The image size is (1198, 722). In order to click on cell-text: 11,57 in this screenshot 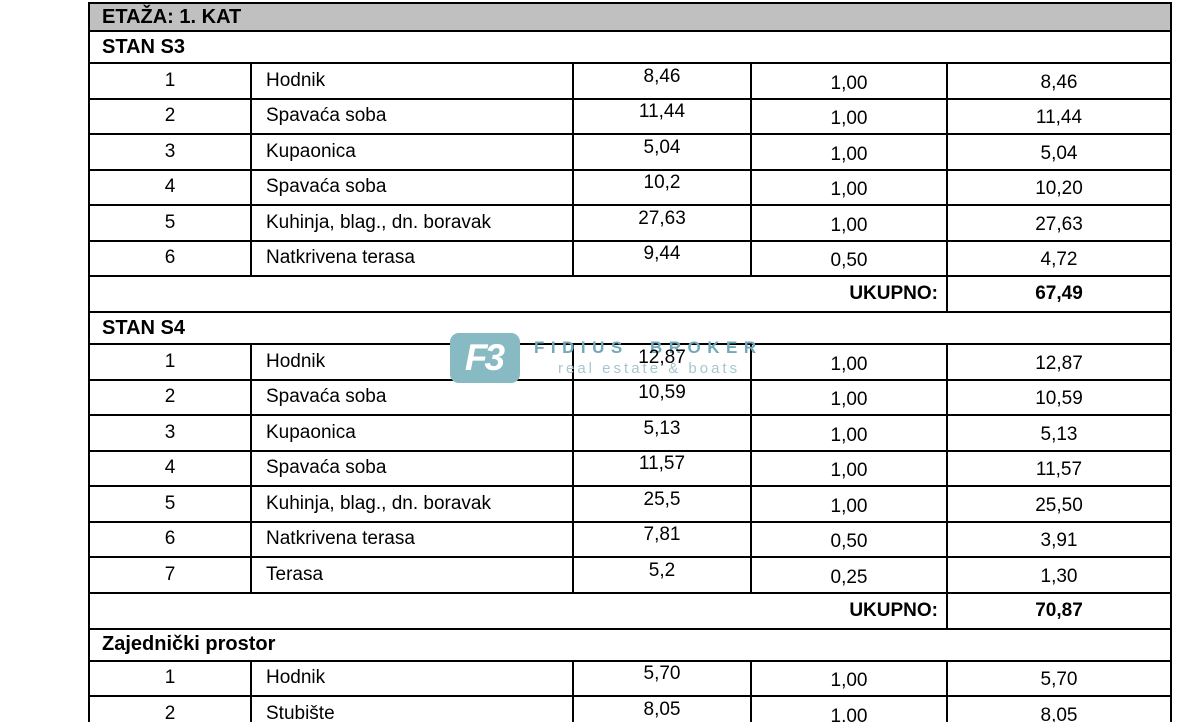, I will do `click(1059, 470)`.